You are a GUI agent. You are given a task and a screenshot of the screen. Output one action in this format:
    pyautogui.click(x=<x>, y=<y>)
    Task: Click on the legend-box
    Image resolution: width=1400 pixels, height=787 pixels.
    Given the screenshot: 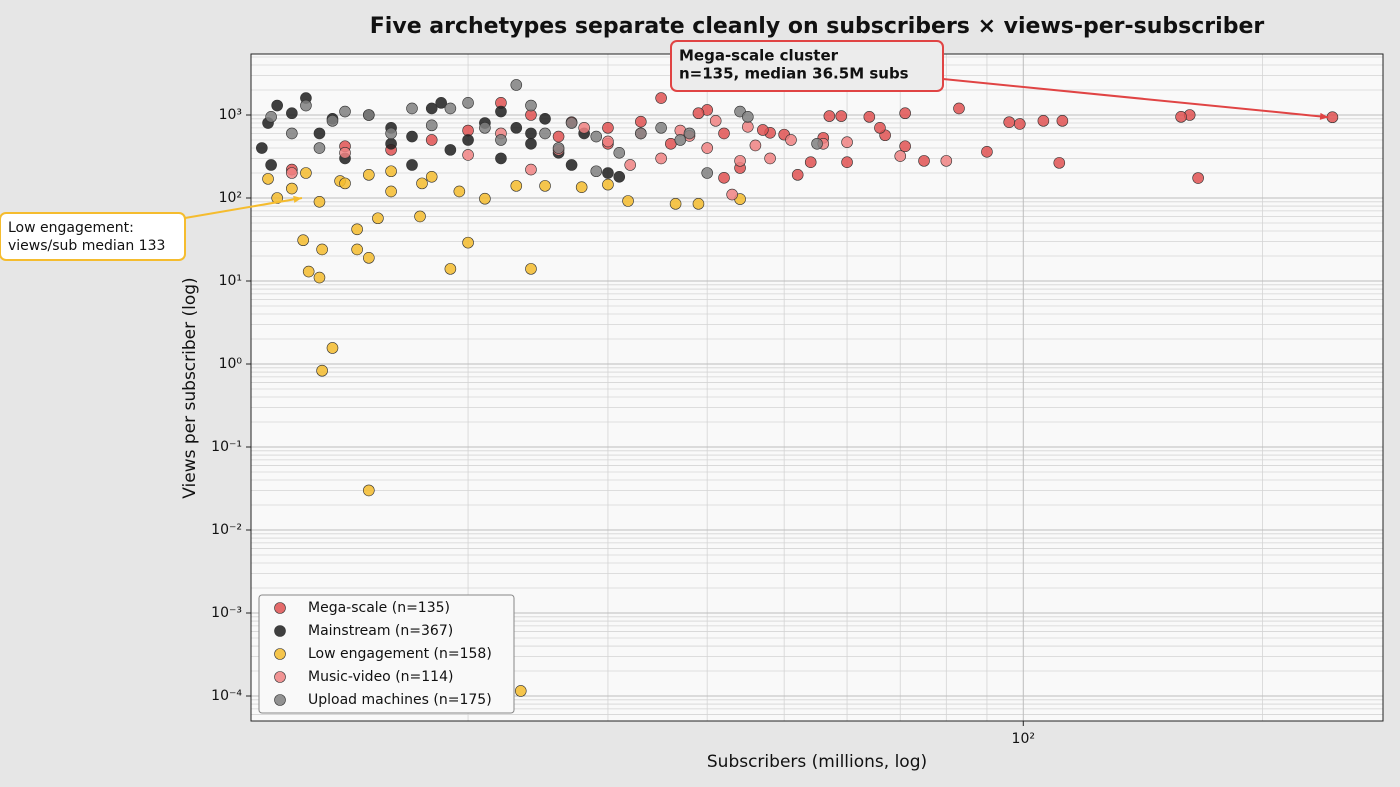 What is the action you would take?
    pyautogui.click(x=386, y=654)
    